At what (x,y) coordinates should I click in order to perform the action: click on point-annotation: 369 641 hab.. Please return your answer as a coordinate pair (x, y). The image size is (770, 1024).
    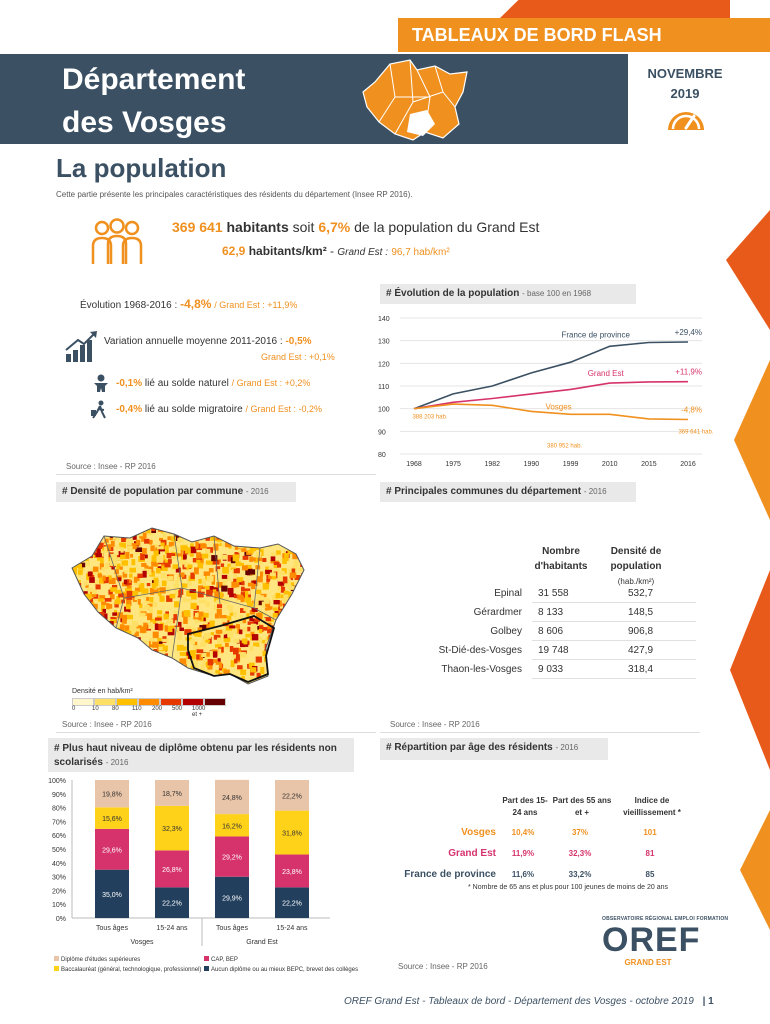
    Looking at the image, I should click on (695, 433).